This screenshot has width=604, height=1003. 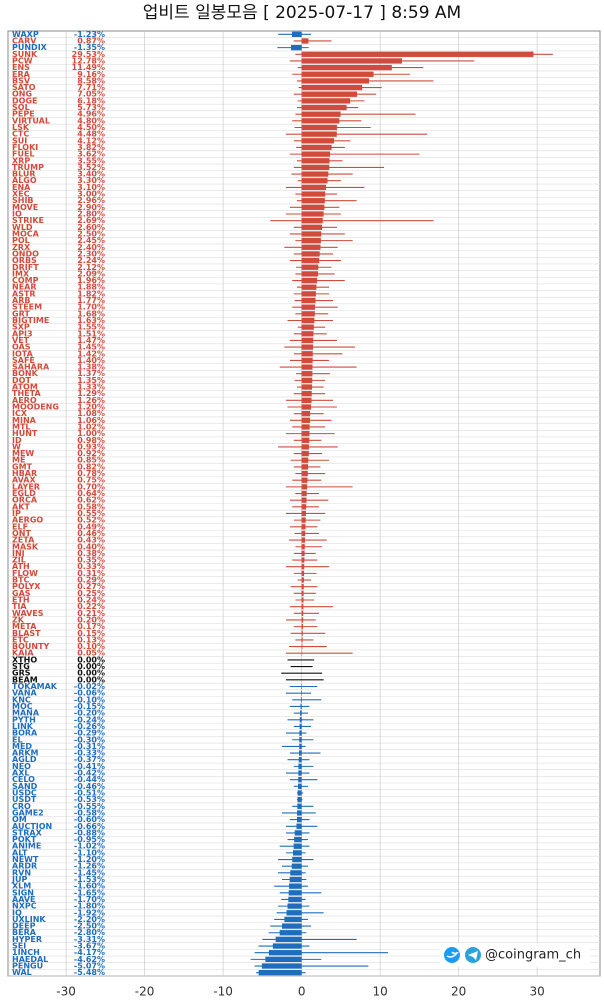 What do you see at coordinates (22, 333) in the screenshot?
I see `row-label: API3` at bounding box center [22, 333].